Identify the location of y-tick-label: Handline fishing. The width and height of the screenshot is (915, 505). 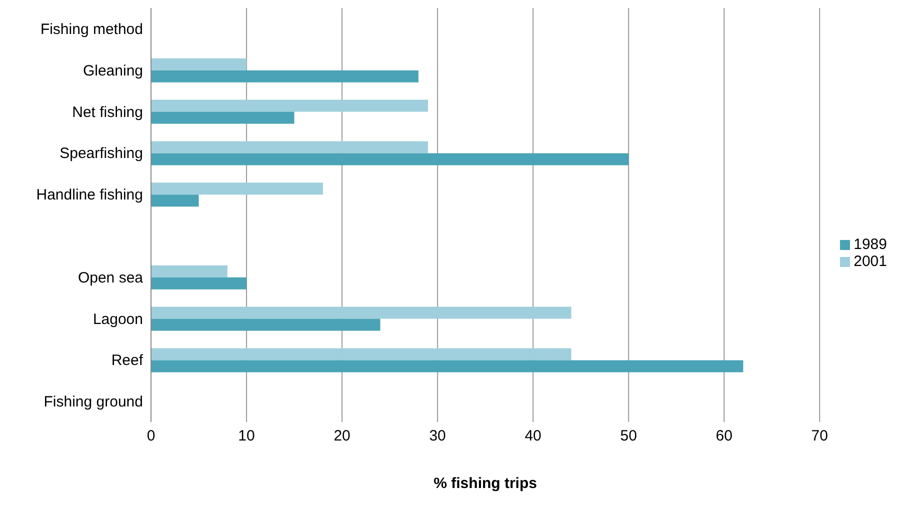
(89, 195).